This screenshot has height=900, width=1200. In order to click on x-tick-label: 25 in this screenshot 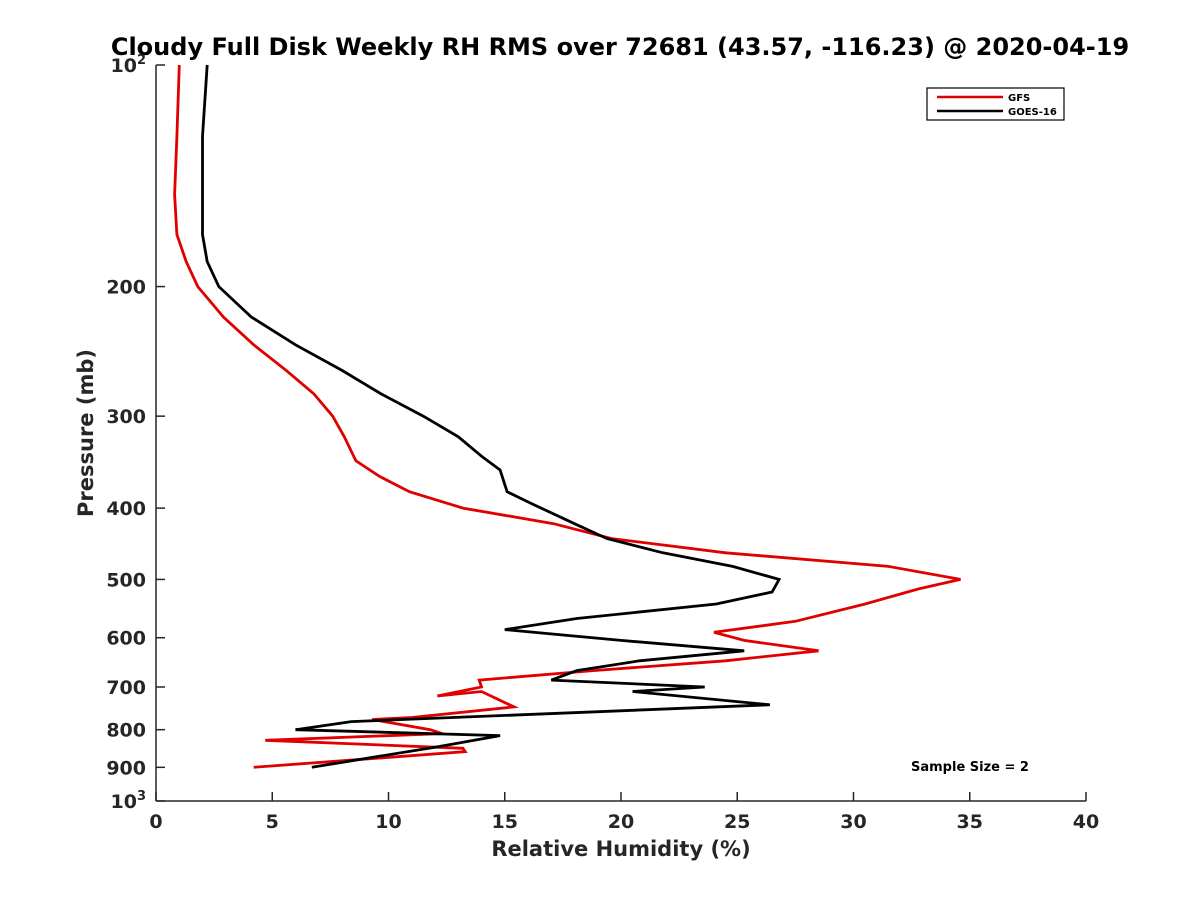, I will do `click(737, 822)`.